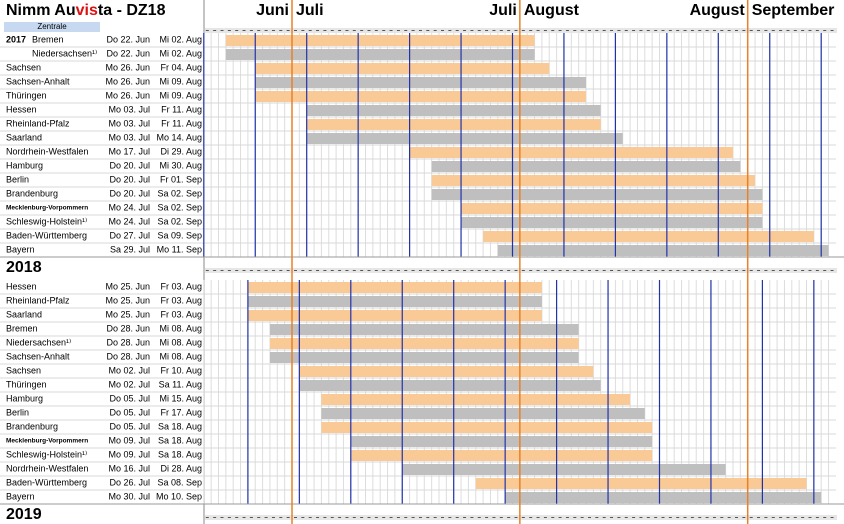 Image resolution: width=844 pixels, height=524 pixels. What do you see at coordinates (181, 67) in the screenshot?
I see `end-date: Fr 04. Aug` at bounding box center [181, 67].